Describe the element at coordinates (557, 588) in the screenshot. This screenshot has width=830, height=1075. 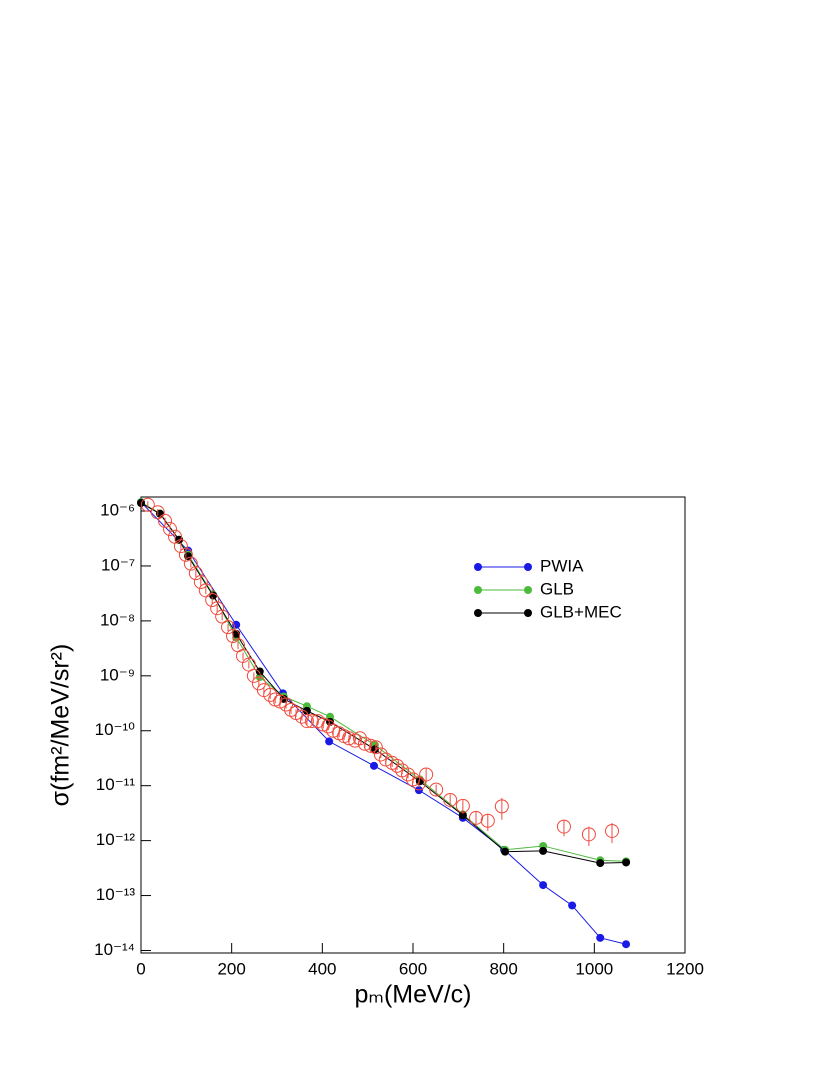
I see `legend-label: GLB` at that location.